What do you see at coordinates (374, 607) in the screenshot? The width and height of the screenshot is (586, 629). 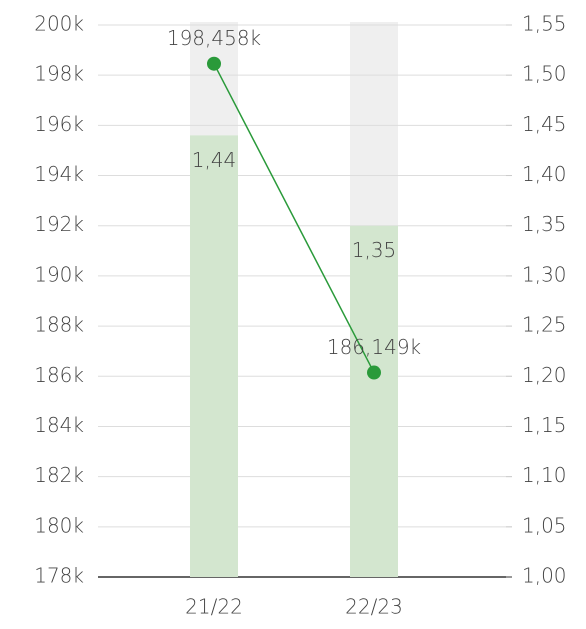 I see `x-tick-label: 22/23` at bounding box center [374, 607].